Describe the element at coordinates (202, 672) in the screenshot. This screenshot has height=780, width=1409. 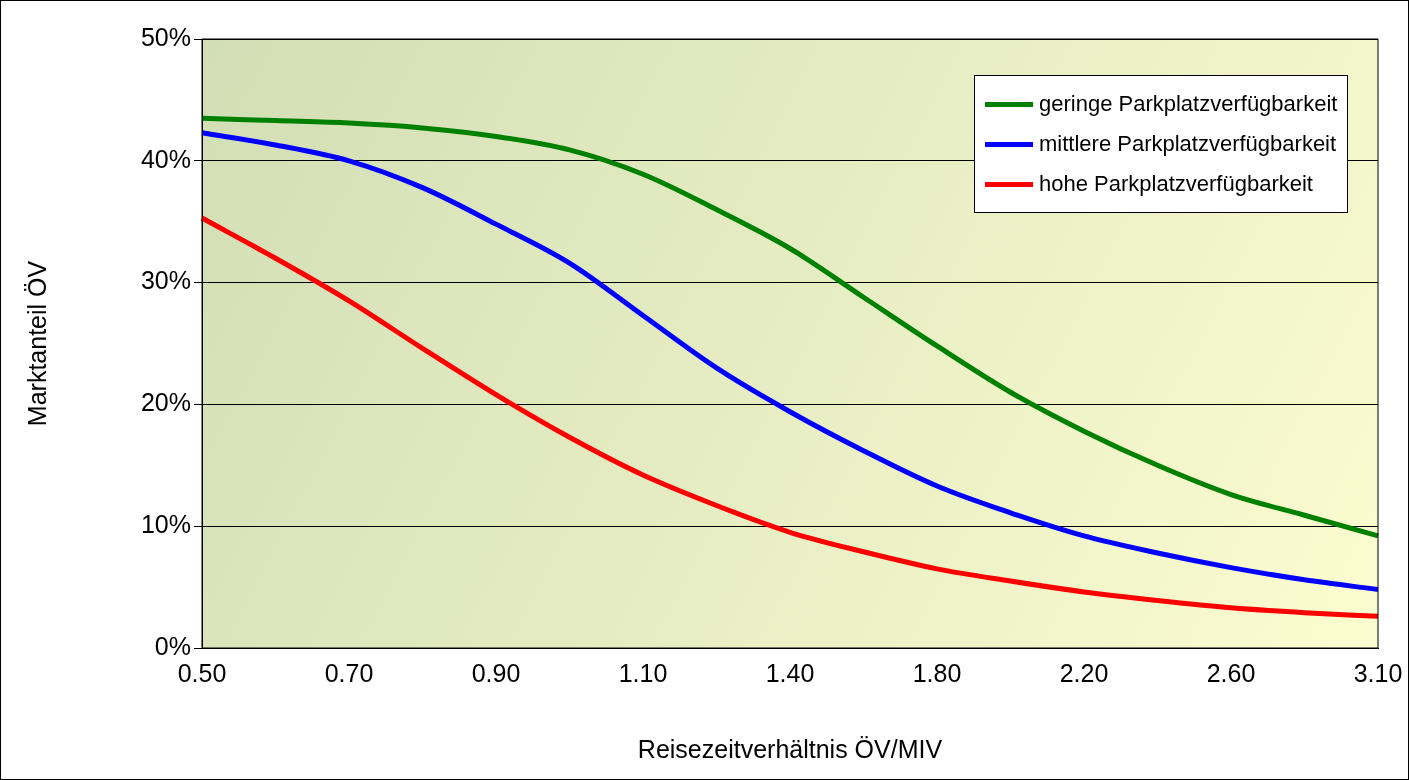
I see `x-tick-label: 0.50` at that location.